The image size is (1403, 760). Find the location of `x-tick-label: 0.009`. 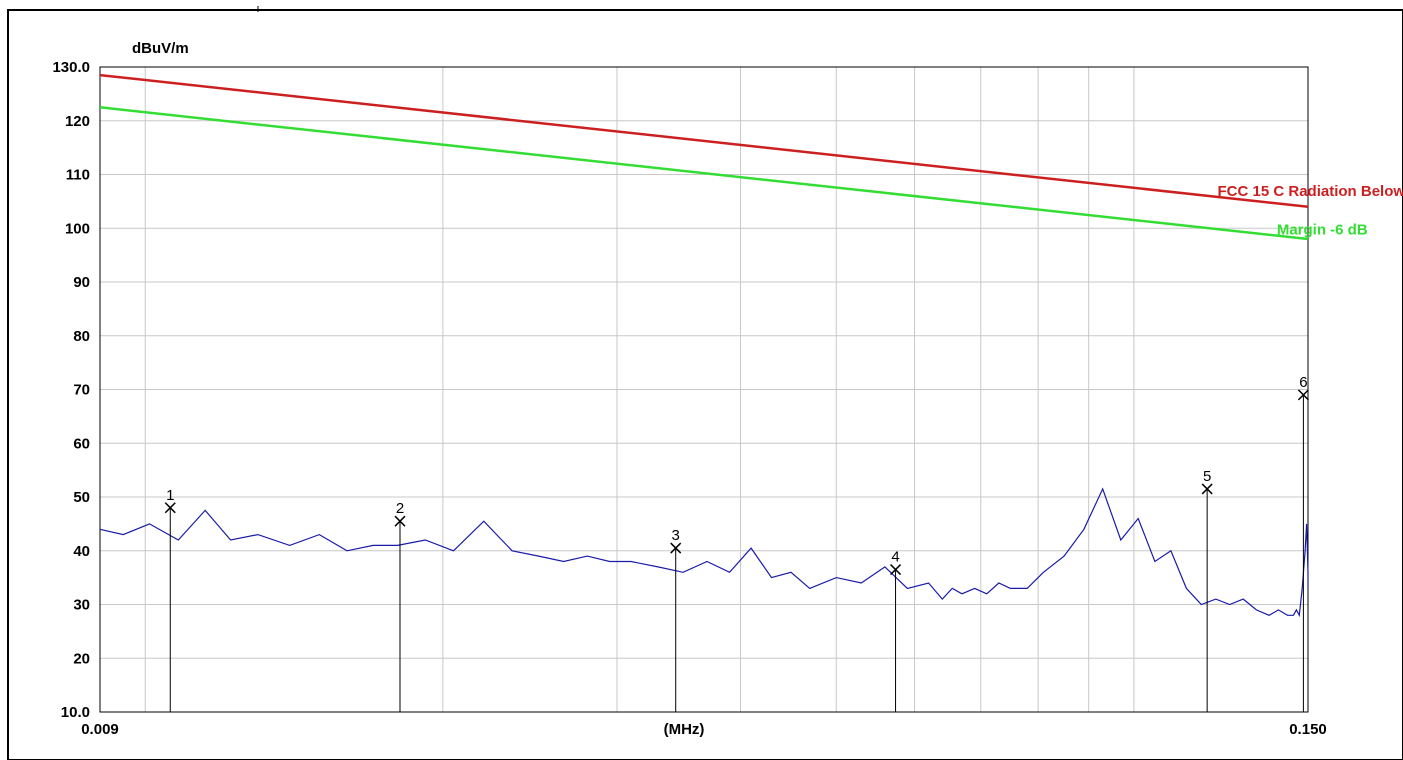

x-tick-label: 0.009 is located at coordinates (100, 729).